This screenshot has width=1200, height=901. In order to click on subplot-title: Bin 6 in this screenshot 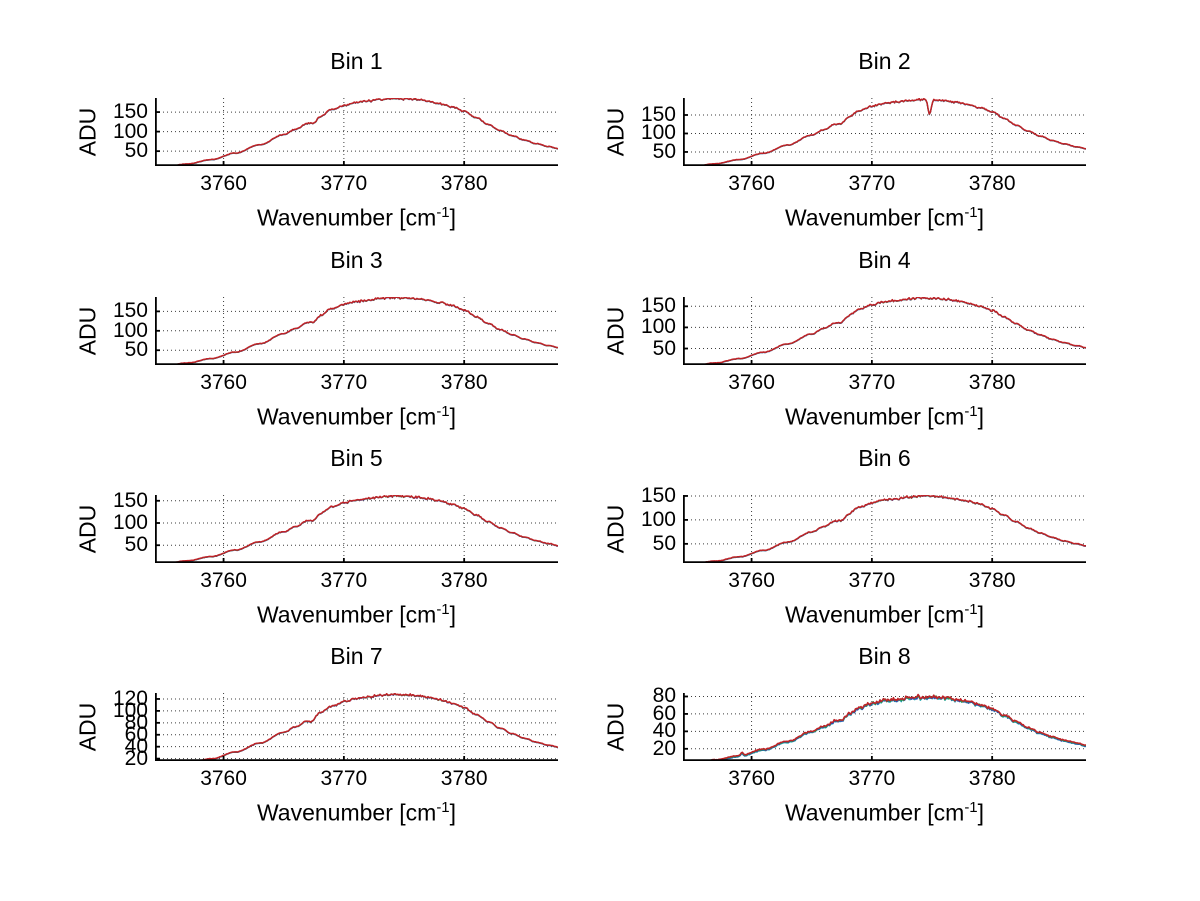, I will do `click(884, 458)`.